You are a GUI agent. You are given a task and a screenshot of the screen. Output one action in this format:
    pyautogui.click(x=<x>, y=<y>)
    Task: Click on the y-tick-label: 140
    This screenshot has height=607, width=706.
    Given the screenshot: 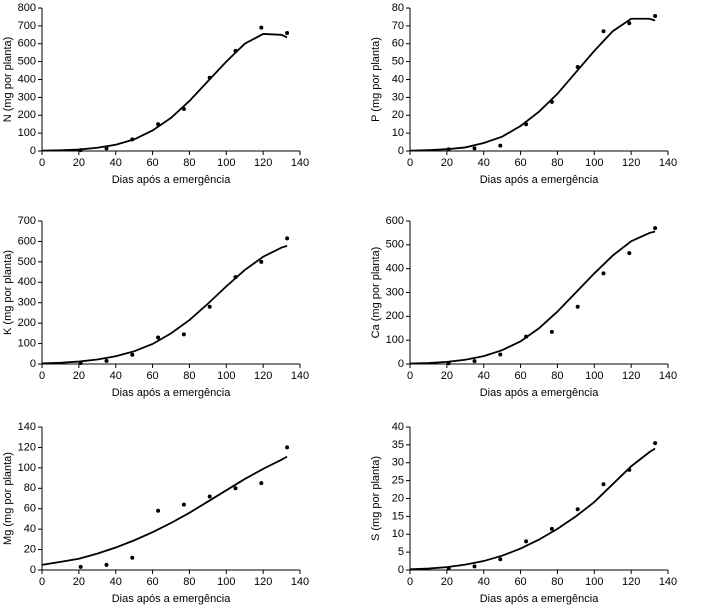 What is the action you would take?
    pyautogui.click(x=27, y=427)
    